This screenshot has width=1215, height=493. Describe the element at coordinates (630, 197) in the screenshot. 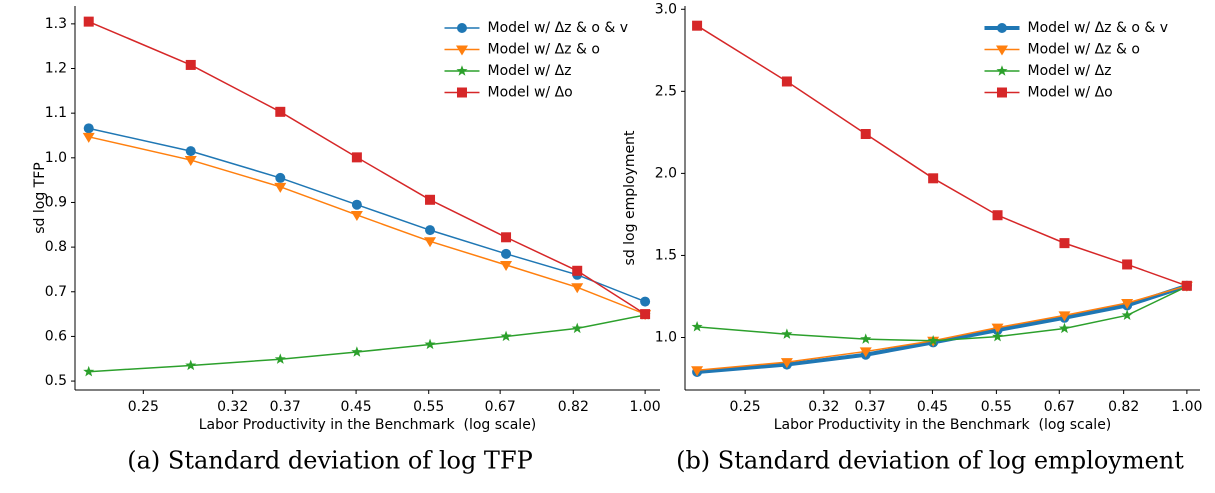

I see `y-axis-label: sd log employment` at that location.